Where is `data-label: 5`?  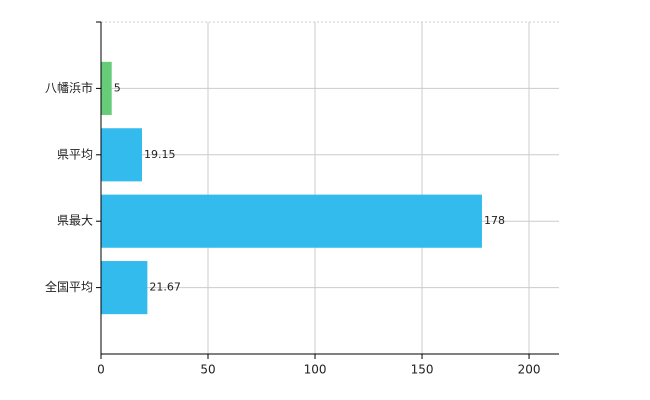 data-label: 5 is located at coordinates (117, 87).